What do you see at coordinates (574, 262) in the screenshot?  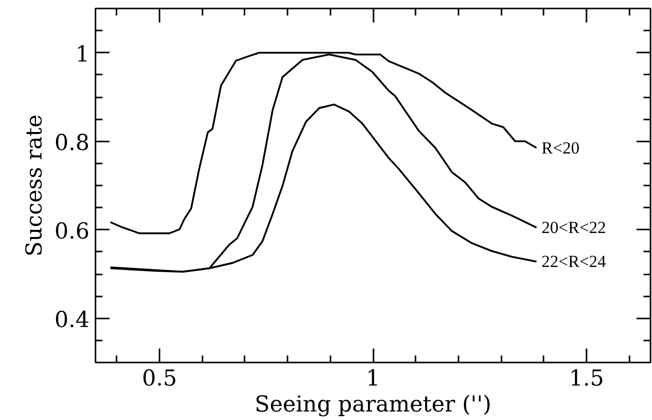 I see `legend-label: 22<R<24` at bounding box center [574, 262].